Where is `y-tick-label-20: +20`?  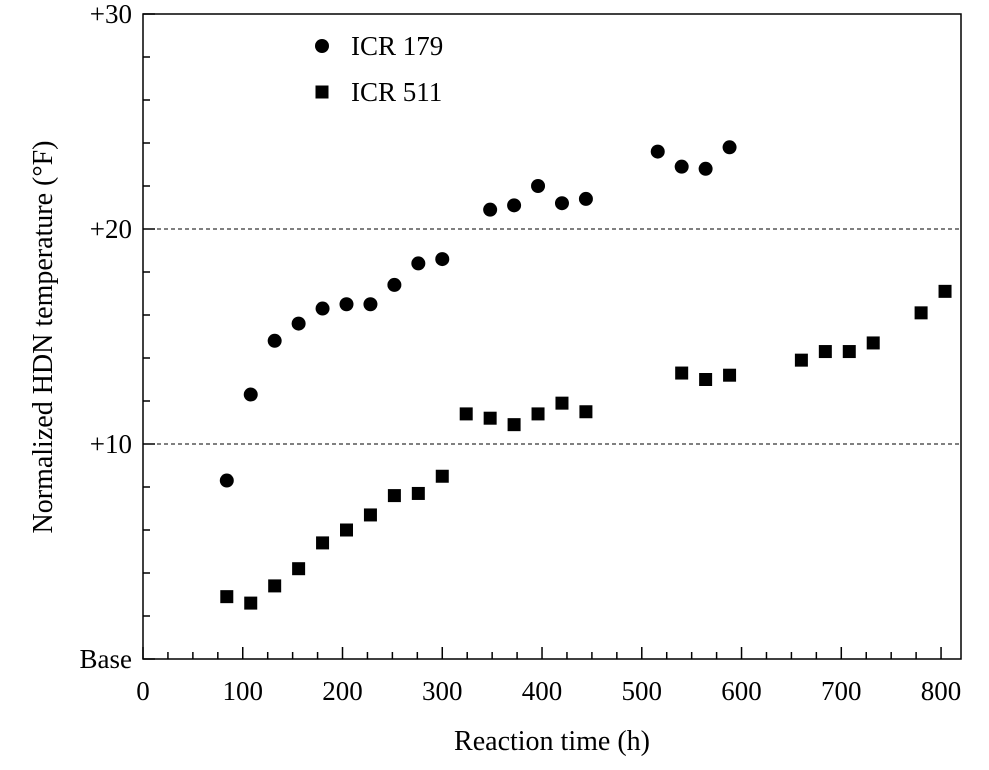
y-tick-label-20: +20 is located at coordinates (111, 229).